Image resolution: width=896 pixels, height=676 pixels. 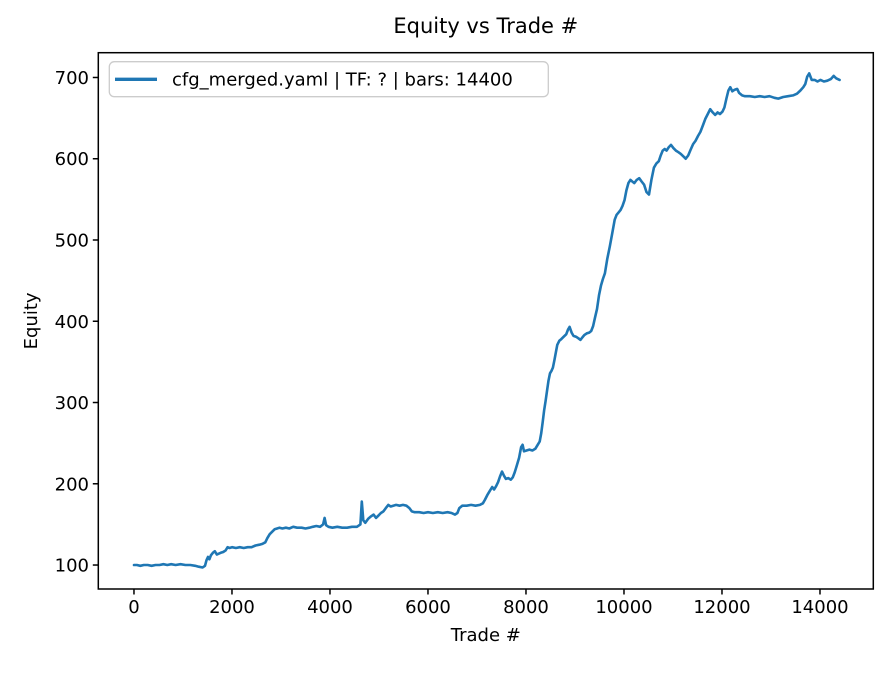 What do you see at coordinates (342, 80) in the screenshot?
I see `legend-label: cfg_merged.yaml | TF: ? | bars: 14400` at bounding box center [342, 80].